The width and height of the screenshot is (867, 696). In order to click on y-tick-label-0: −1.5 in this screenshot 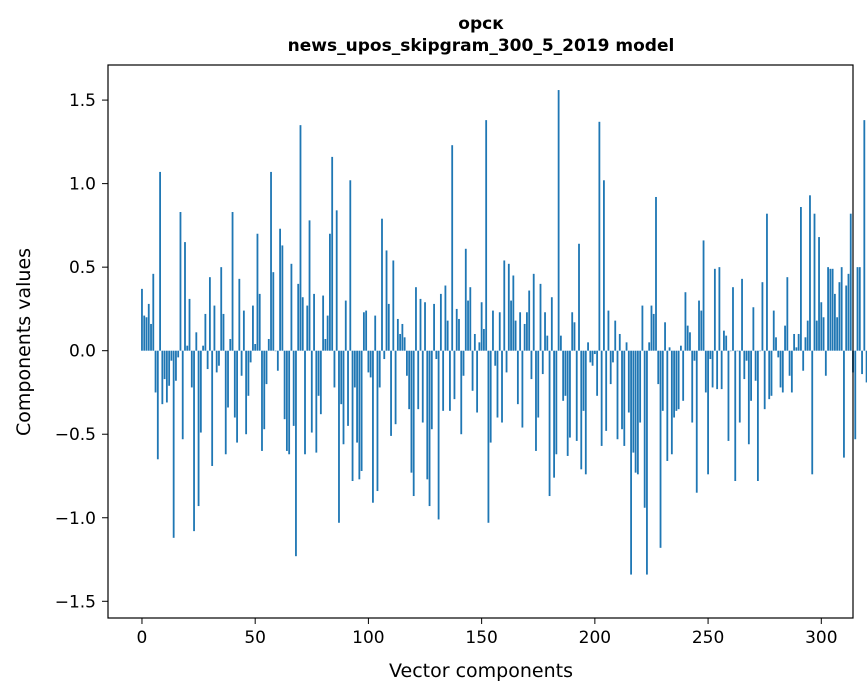, I will do `click(75, 602)`.